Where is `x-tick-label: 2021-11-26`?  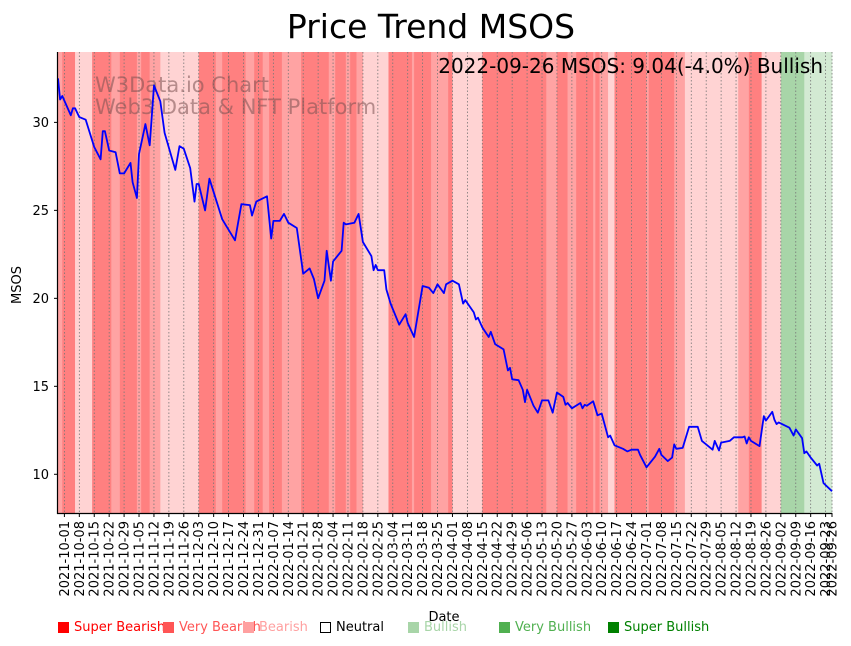 x-tick-label: 2021-11-26 is located at coordinates (184, 559).